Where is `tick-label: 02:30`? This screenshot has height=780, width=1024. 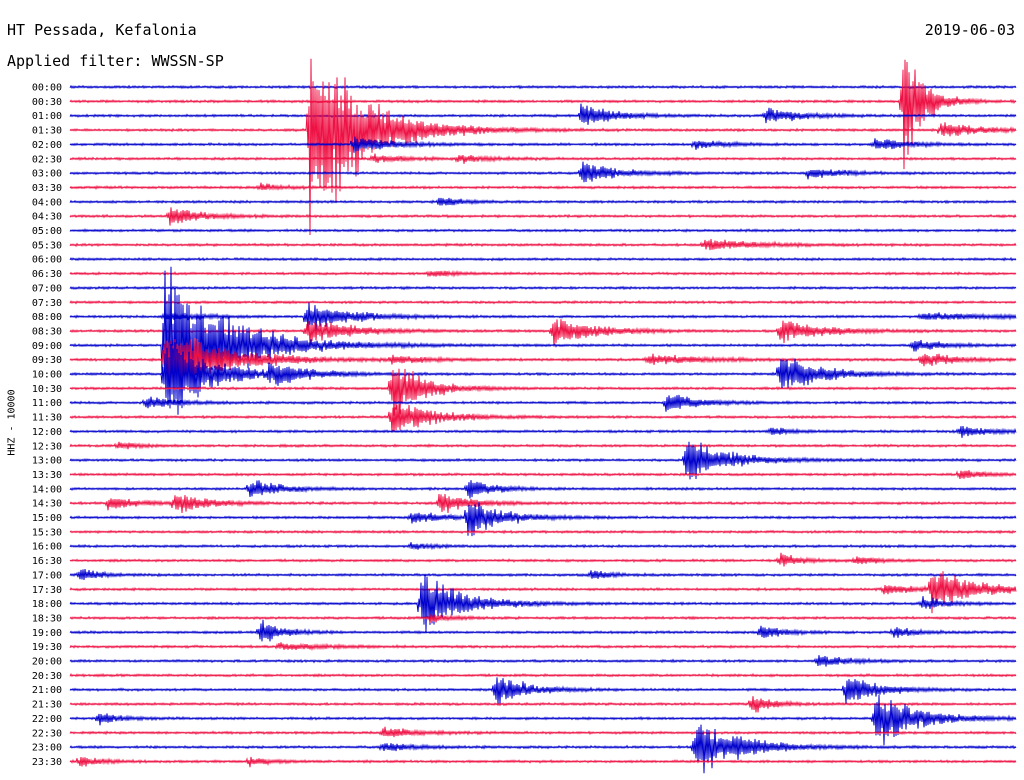 tick-label: 02:30 is located at coordinates (47, 159).